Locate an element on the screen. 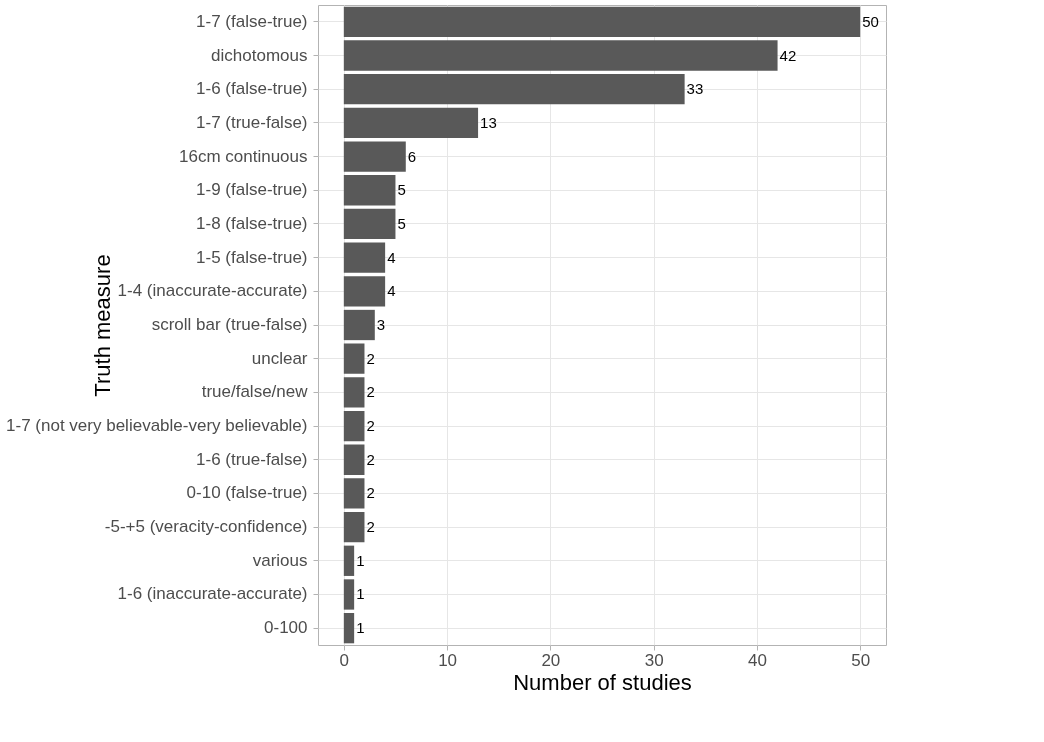  data-label: 6 is located at coordinates (412, 156).